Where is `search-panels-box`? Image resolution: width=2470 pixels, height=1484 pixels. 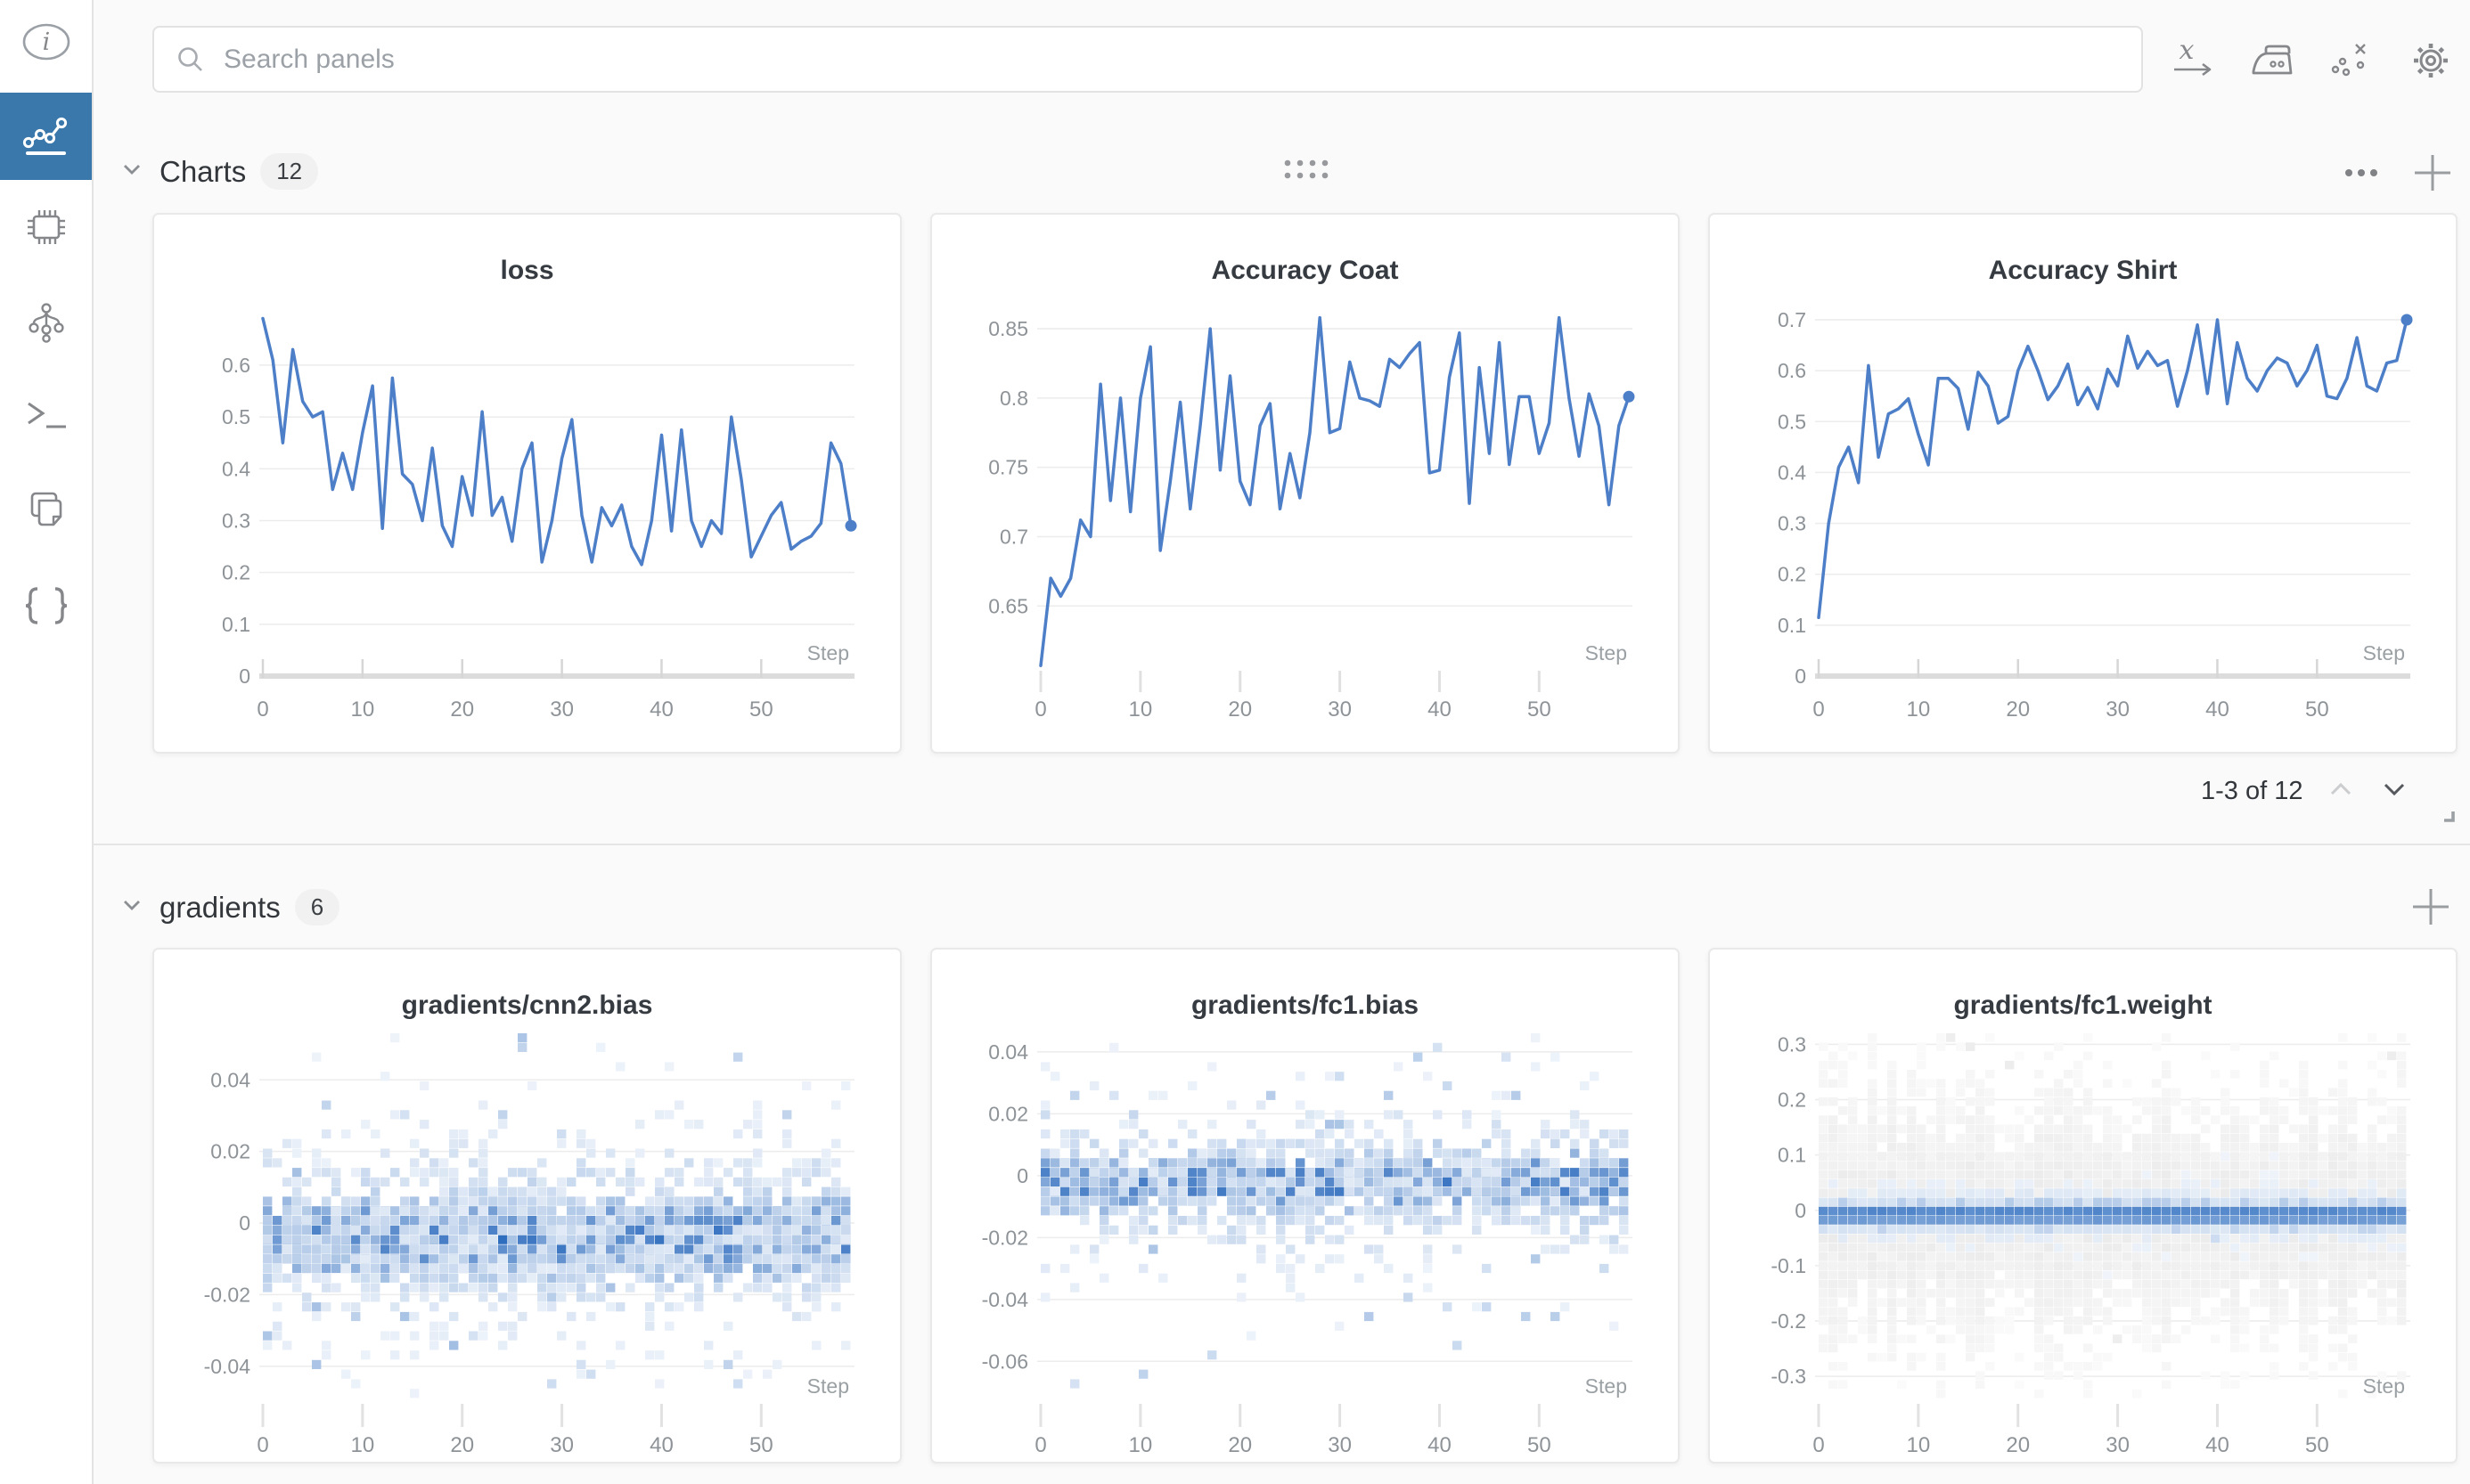
search-panels-box is located at coordinates (1147, 60).